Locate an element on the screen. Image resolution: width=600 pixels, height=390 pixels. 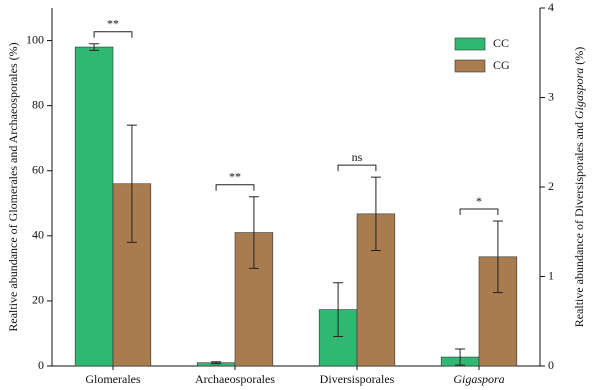
legend-label: CC is located at coordinates (501, 43).